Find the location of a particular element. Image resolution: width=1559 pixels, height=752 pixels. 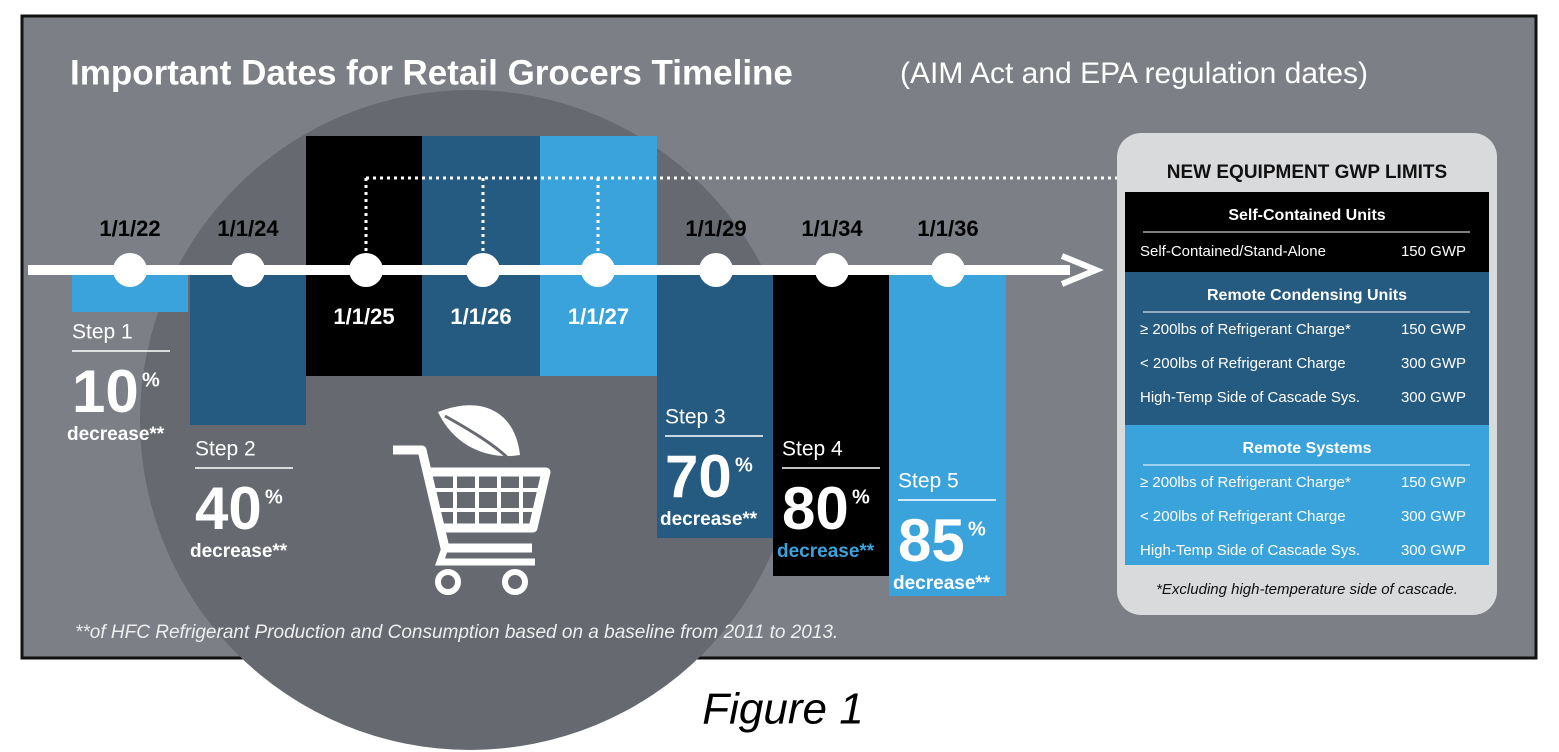

date-label: 1/1/24 is located at coordinates (248, 228).